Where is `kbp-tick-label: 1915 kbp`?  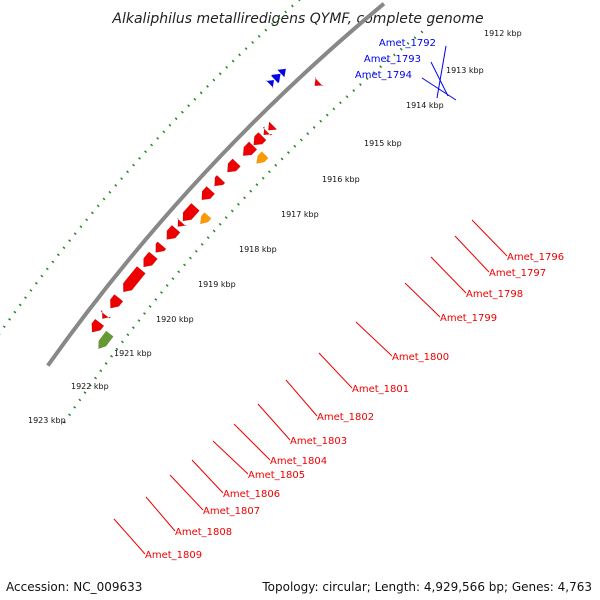
kbp-tick-label: 1915 kbp is located at coordinates (383, 143).